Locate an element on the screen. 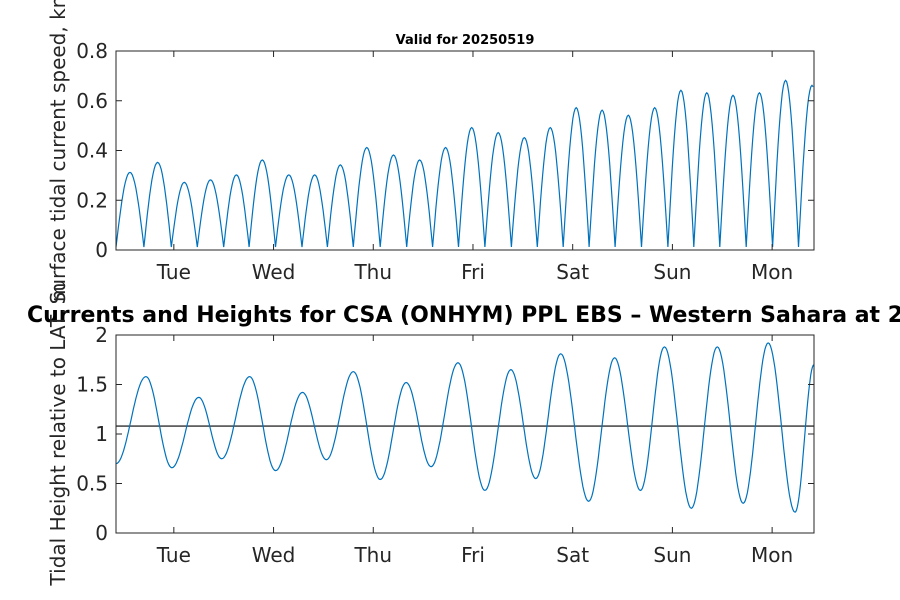  tidal-height-ytick-label: 1 is located at coordinates (101, 434).